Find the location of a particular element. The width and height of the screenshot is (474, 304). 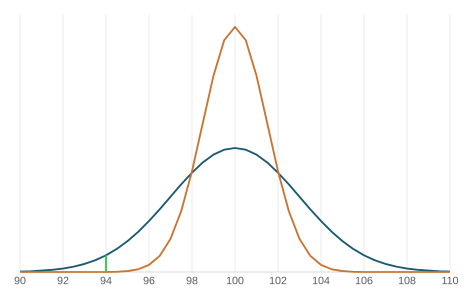

x-tick-label: 92 is located at coordinates (63, 280).